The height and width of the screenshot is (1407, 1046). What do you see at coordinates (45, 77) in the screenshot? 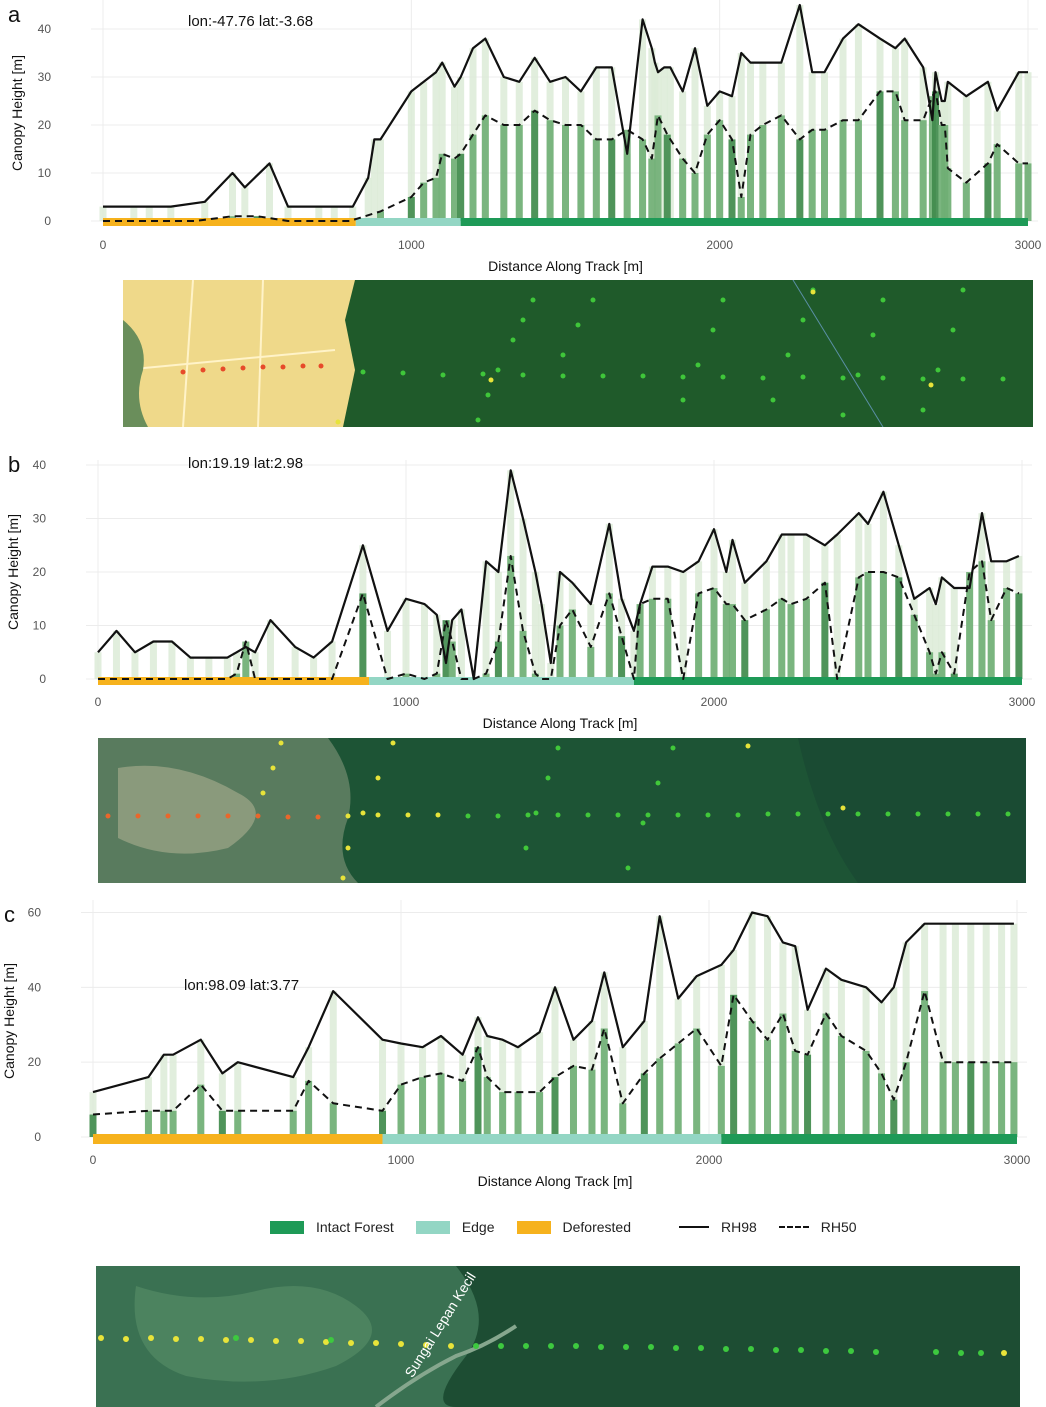
I see `y-tick-label: 30` at bounding box center [45, 77].